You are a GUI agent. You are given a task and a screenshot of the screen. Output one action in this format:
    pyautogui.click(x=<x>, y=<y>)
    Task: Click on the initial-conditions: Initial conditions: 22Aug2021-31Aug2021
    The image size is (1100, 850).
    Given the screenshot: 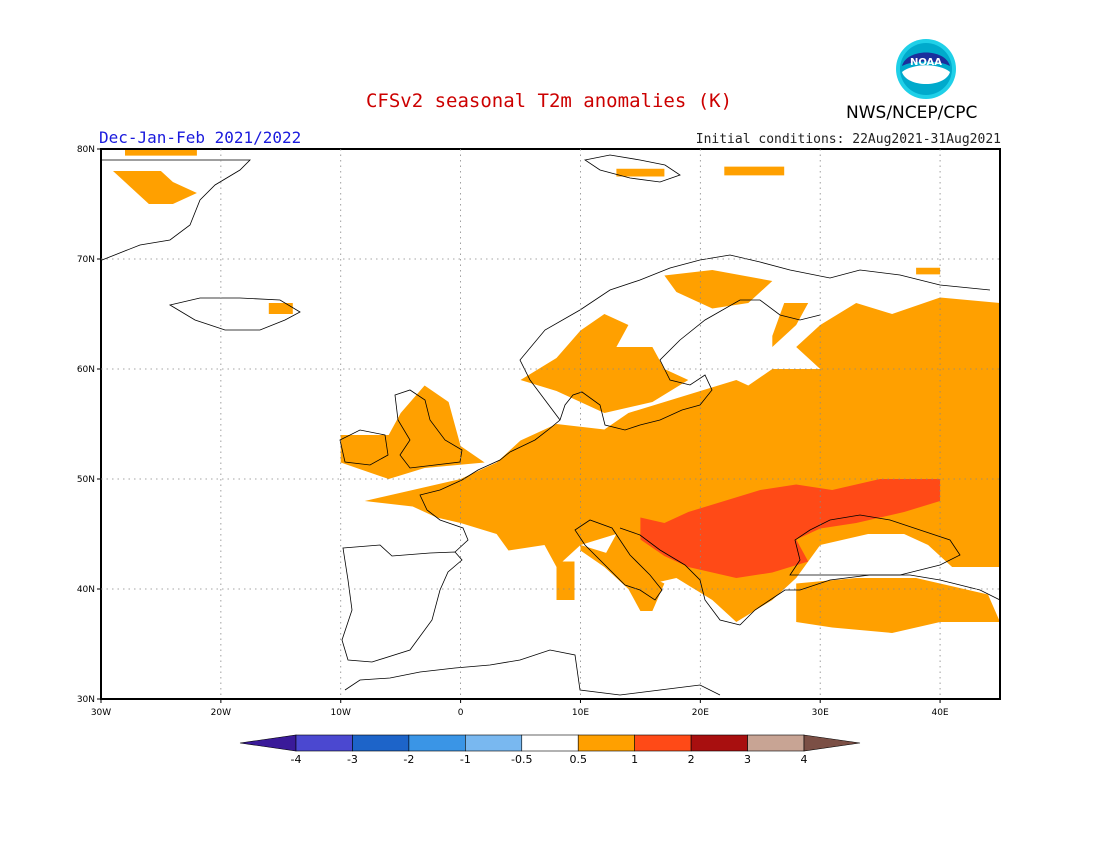 What is the action you would take?
    pyautogui.click(x=848, y=139)
    